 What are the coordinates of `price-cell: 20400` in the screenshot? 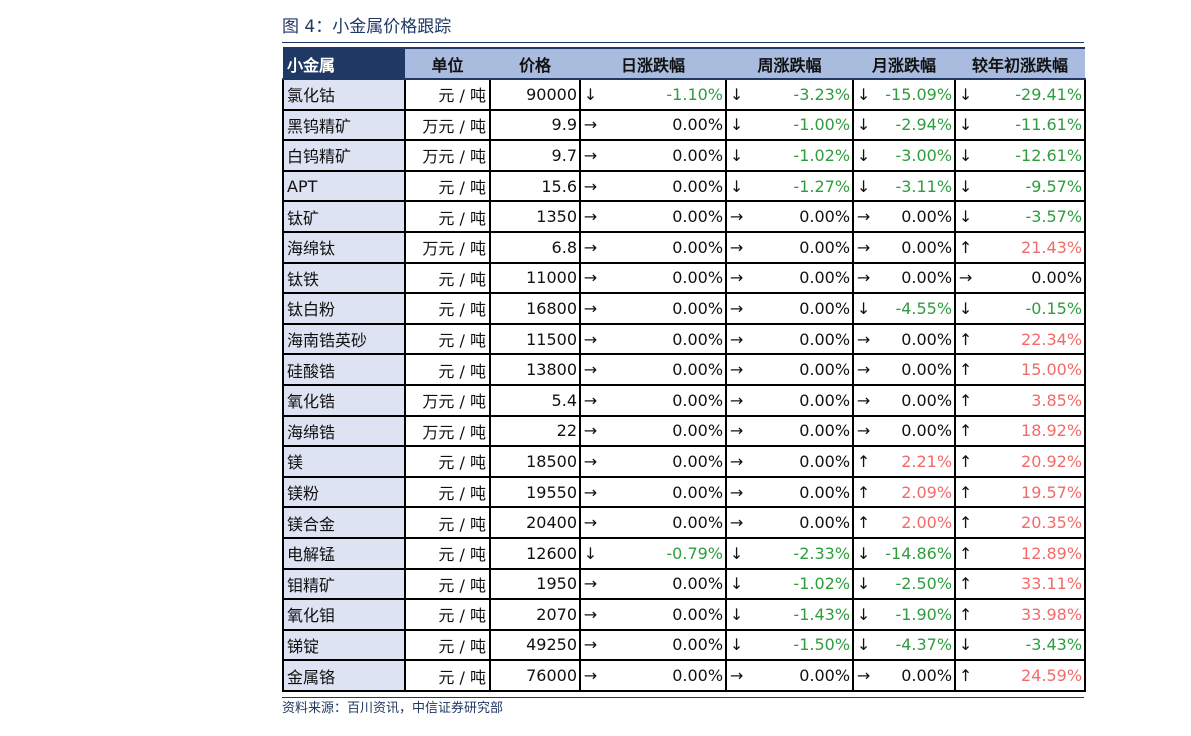 It's located at (535, 523).